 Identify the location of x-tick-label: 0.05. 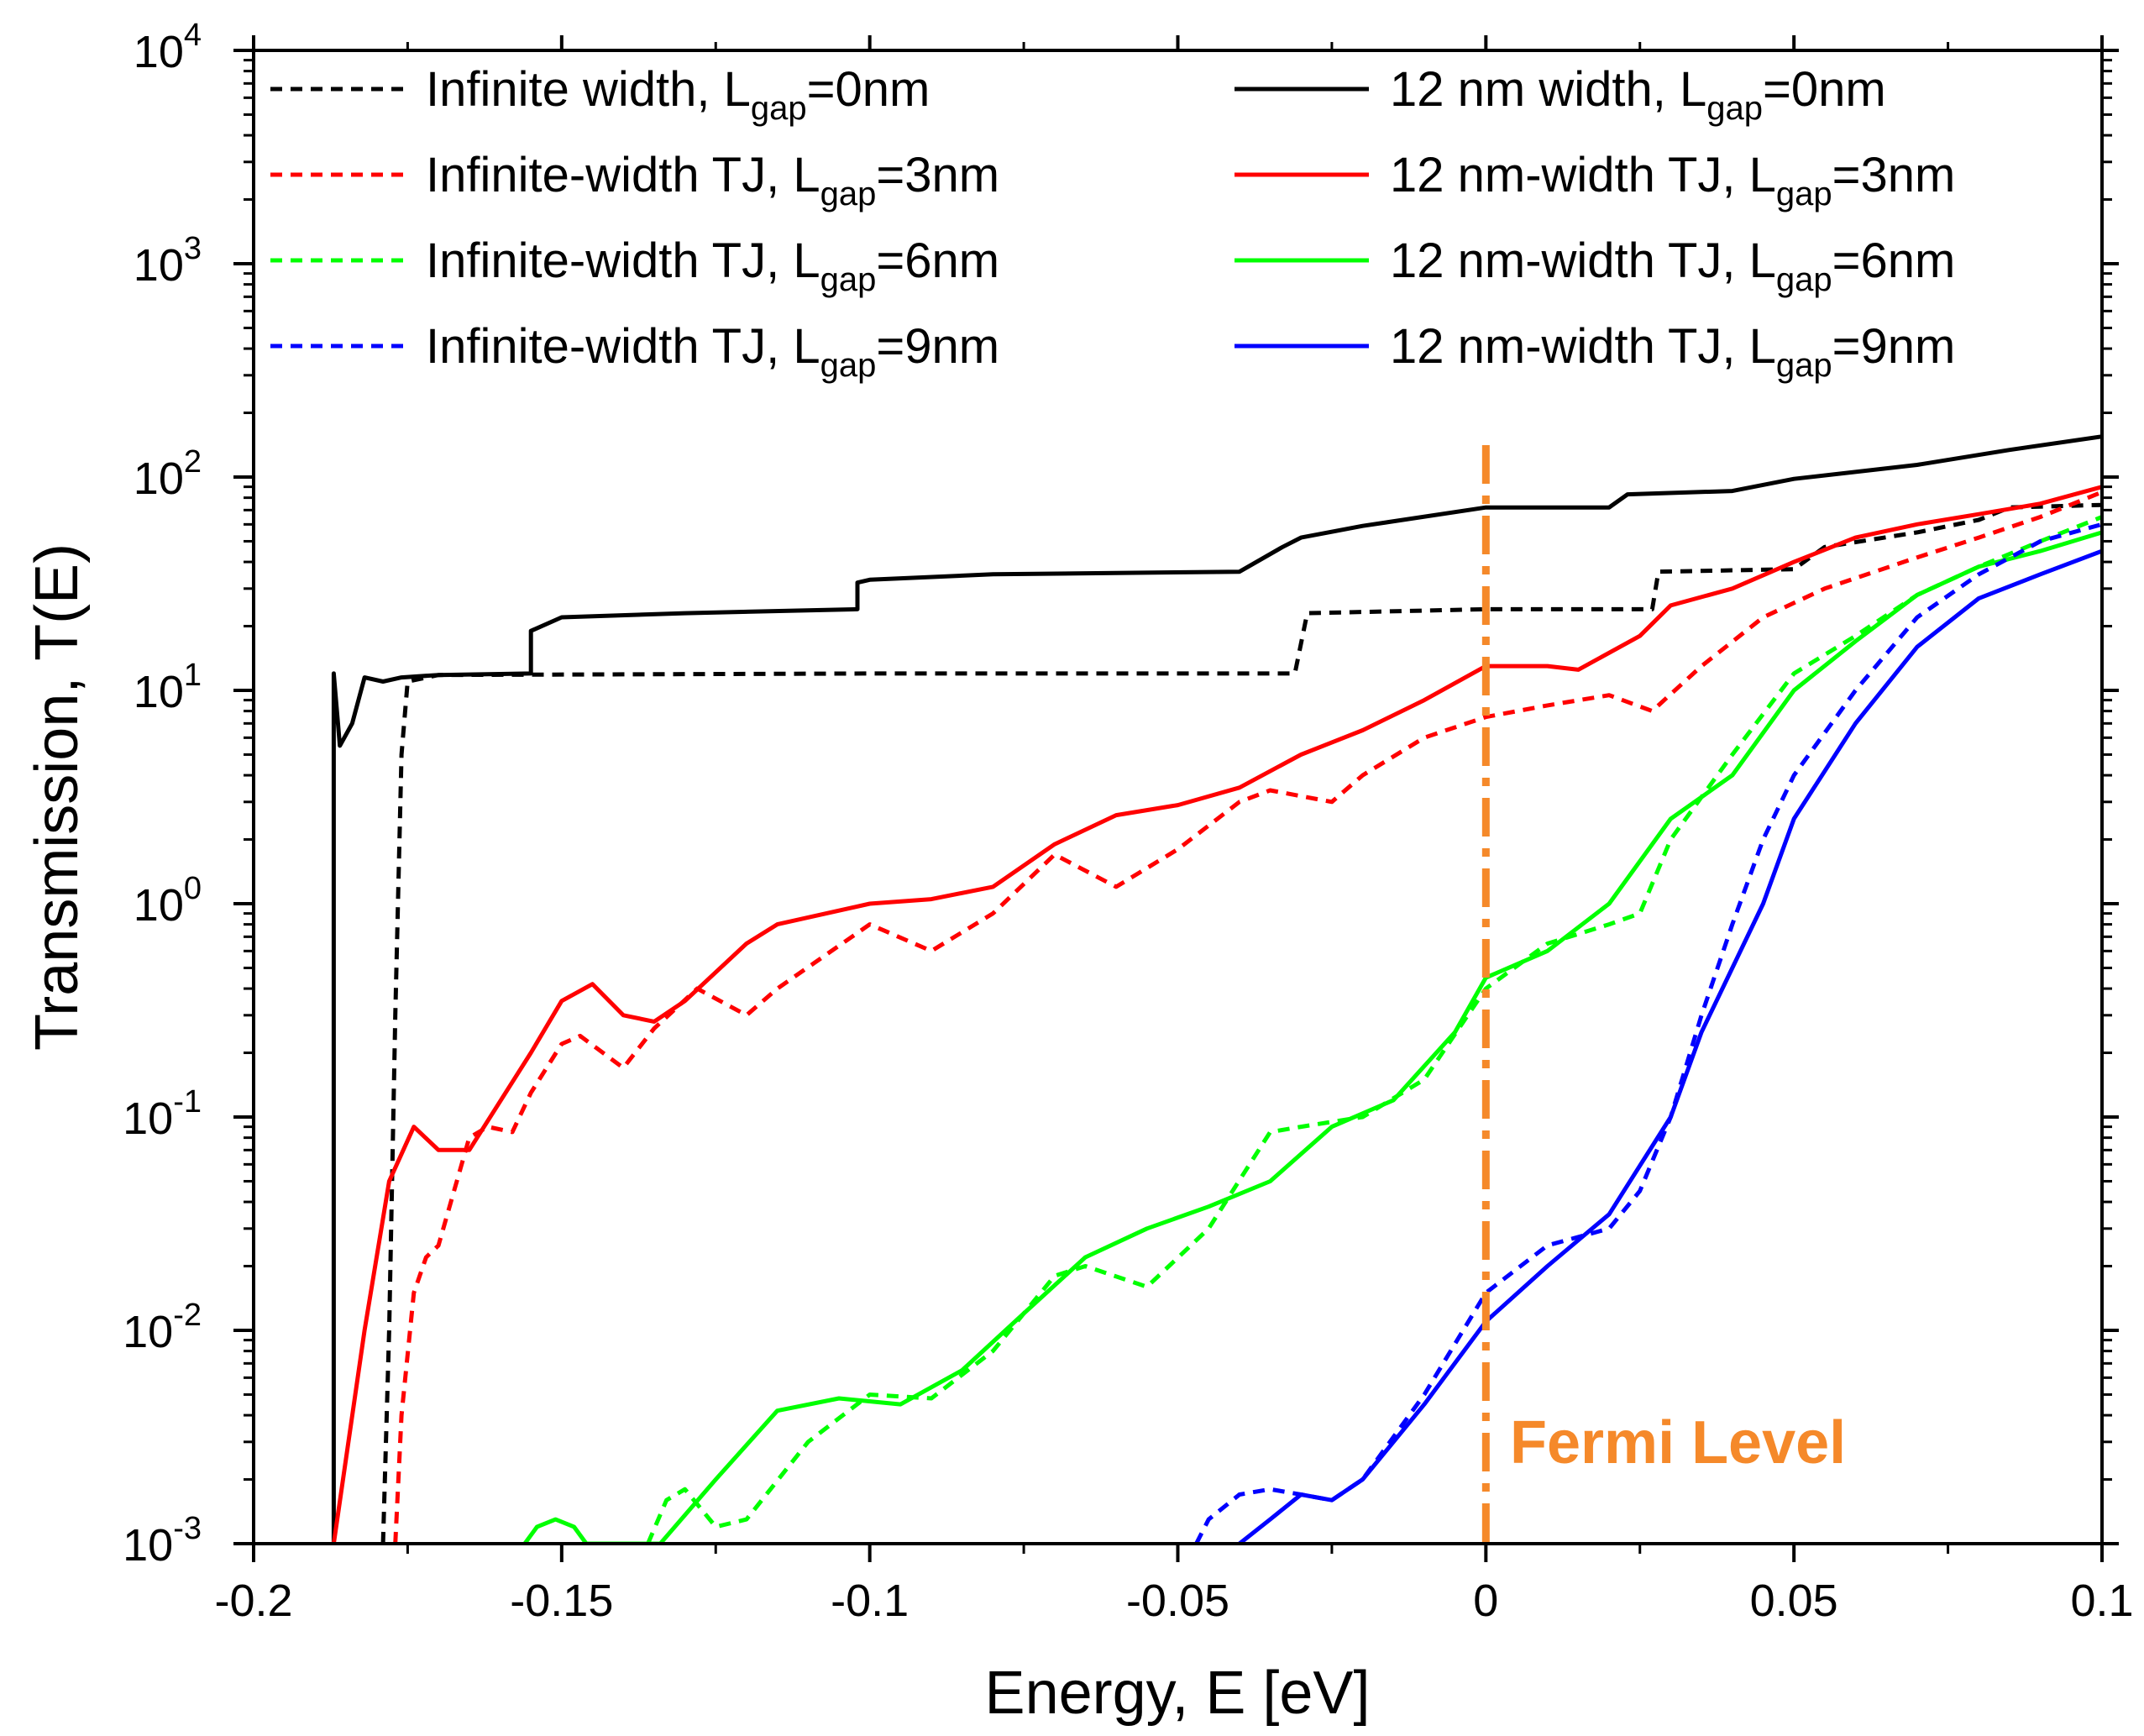
(1794, 1601).